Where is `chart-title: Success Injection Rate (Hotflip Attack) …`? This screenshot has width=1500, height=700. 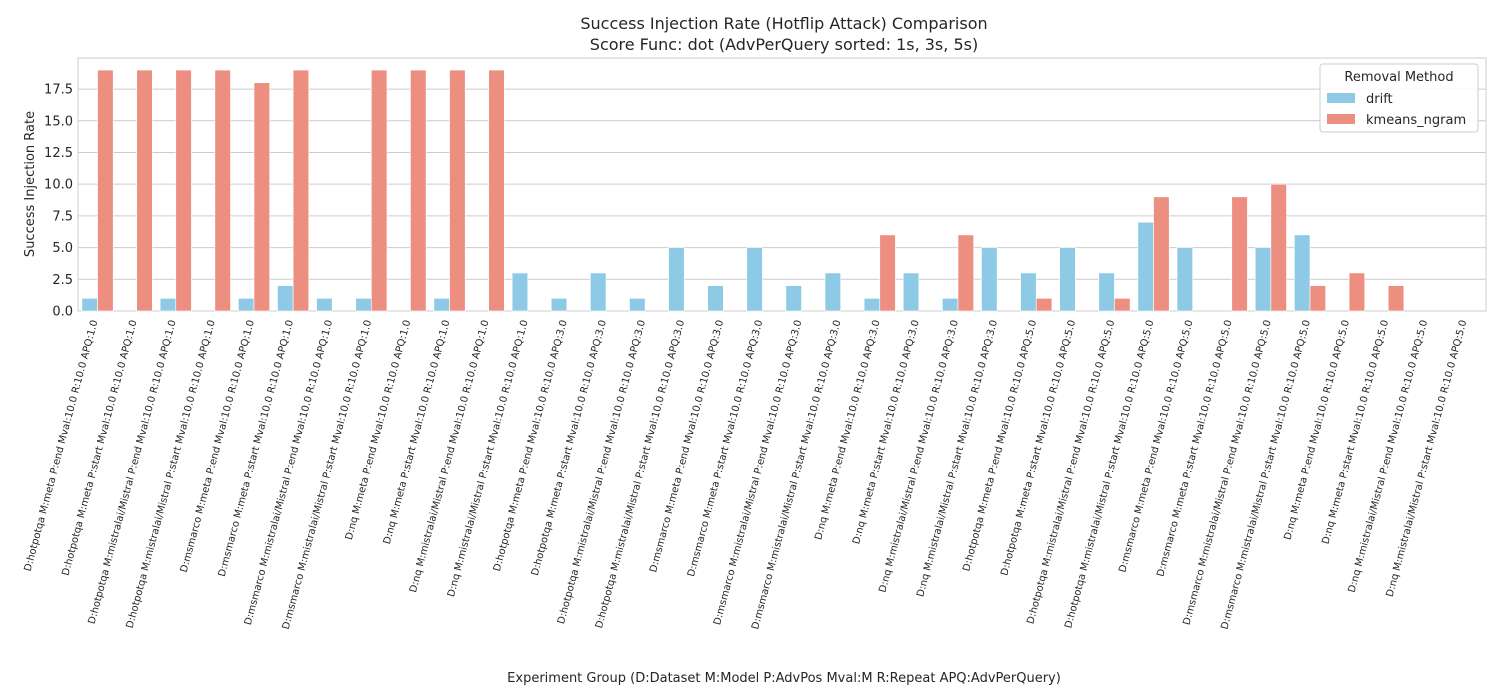 chart-title: Success Injection Rate (Hotflip Attack) … is located at coordinates (783, 23).